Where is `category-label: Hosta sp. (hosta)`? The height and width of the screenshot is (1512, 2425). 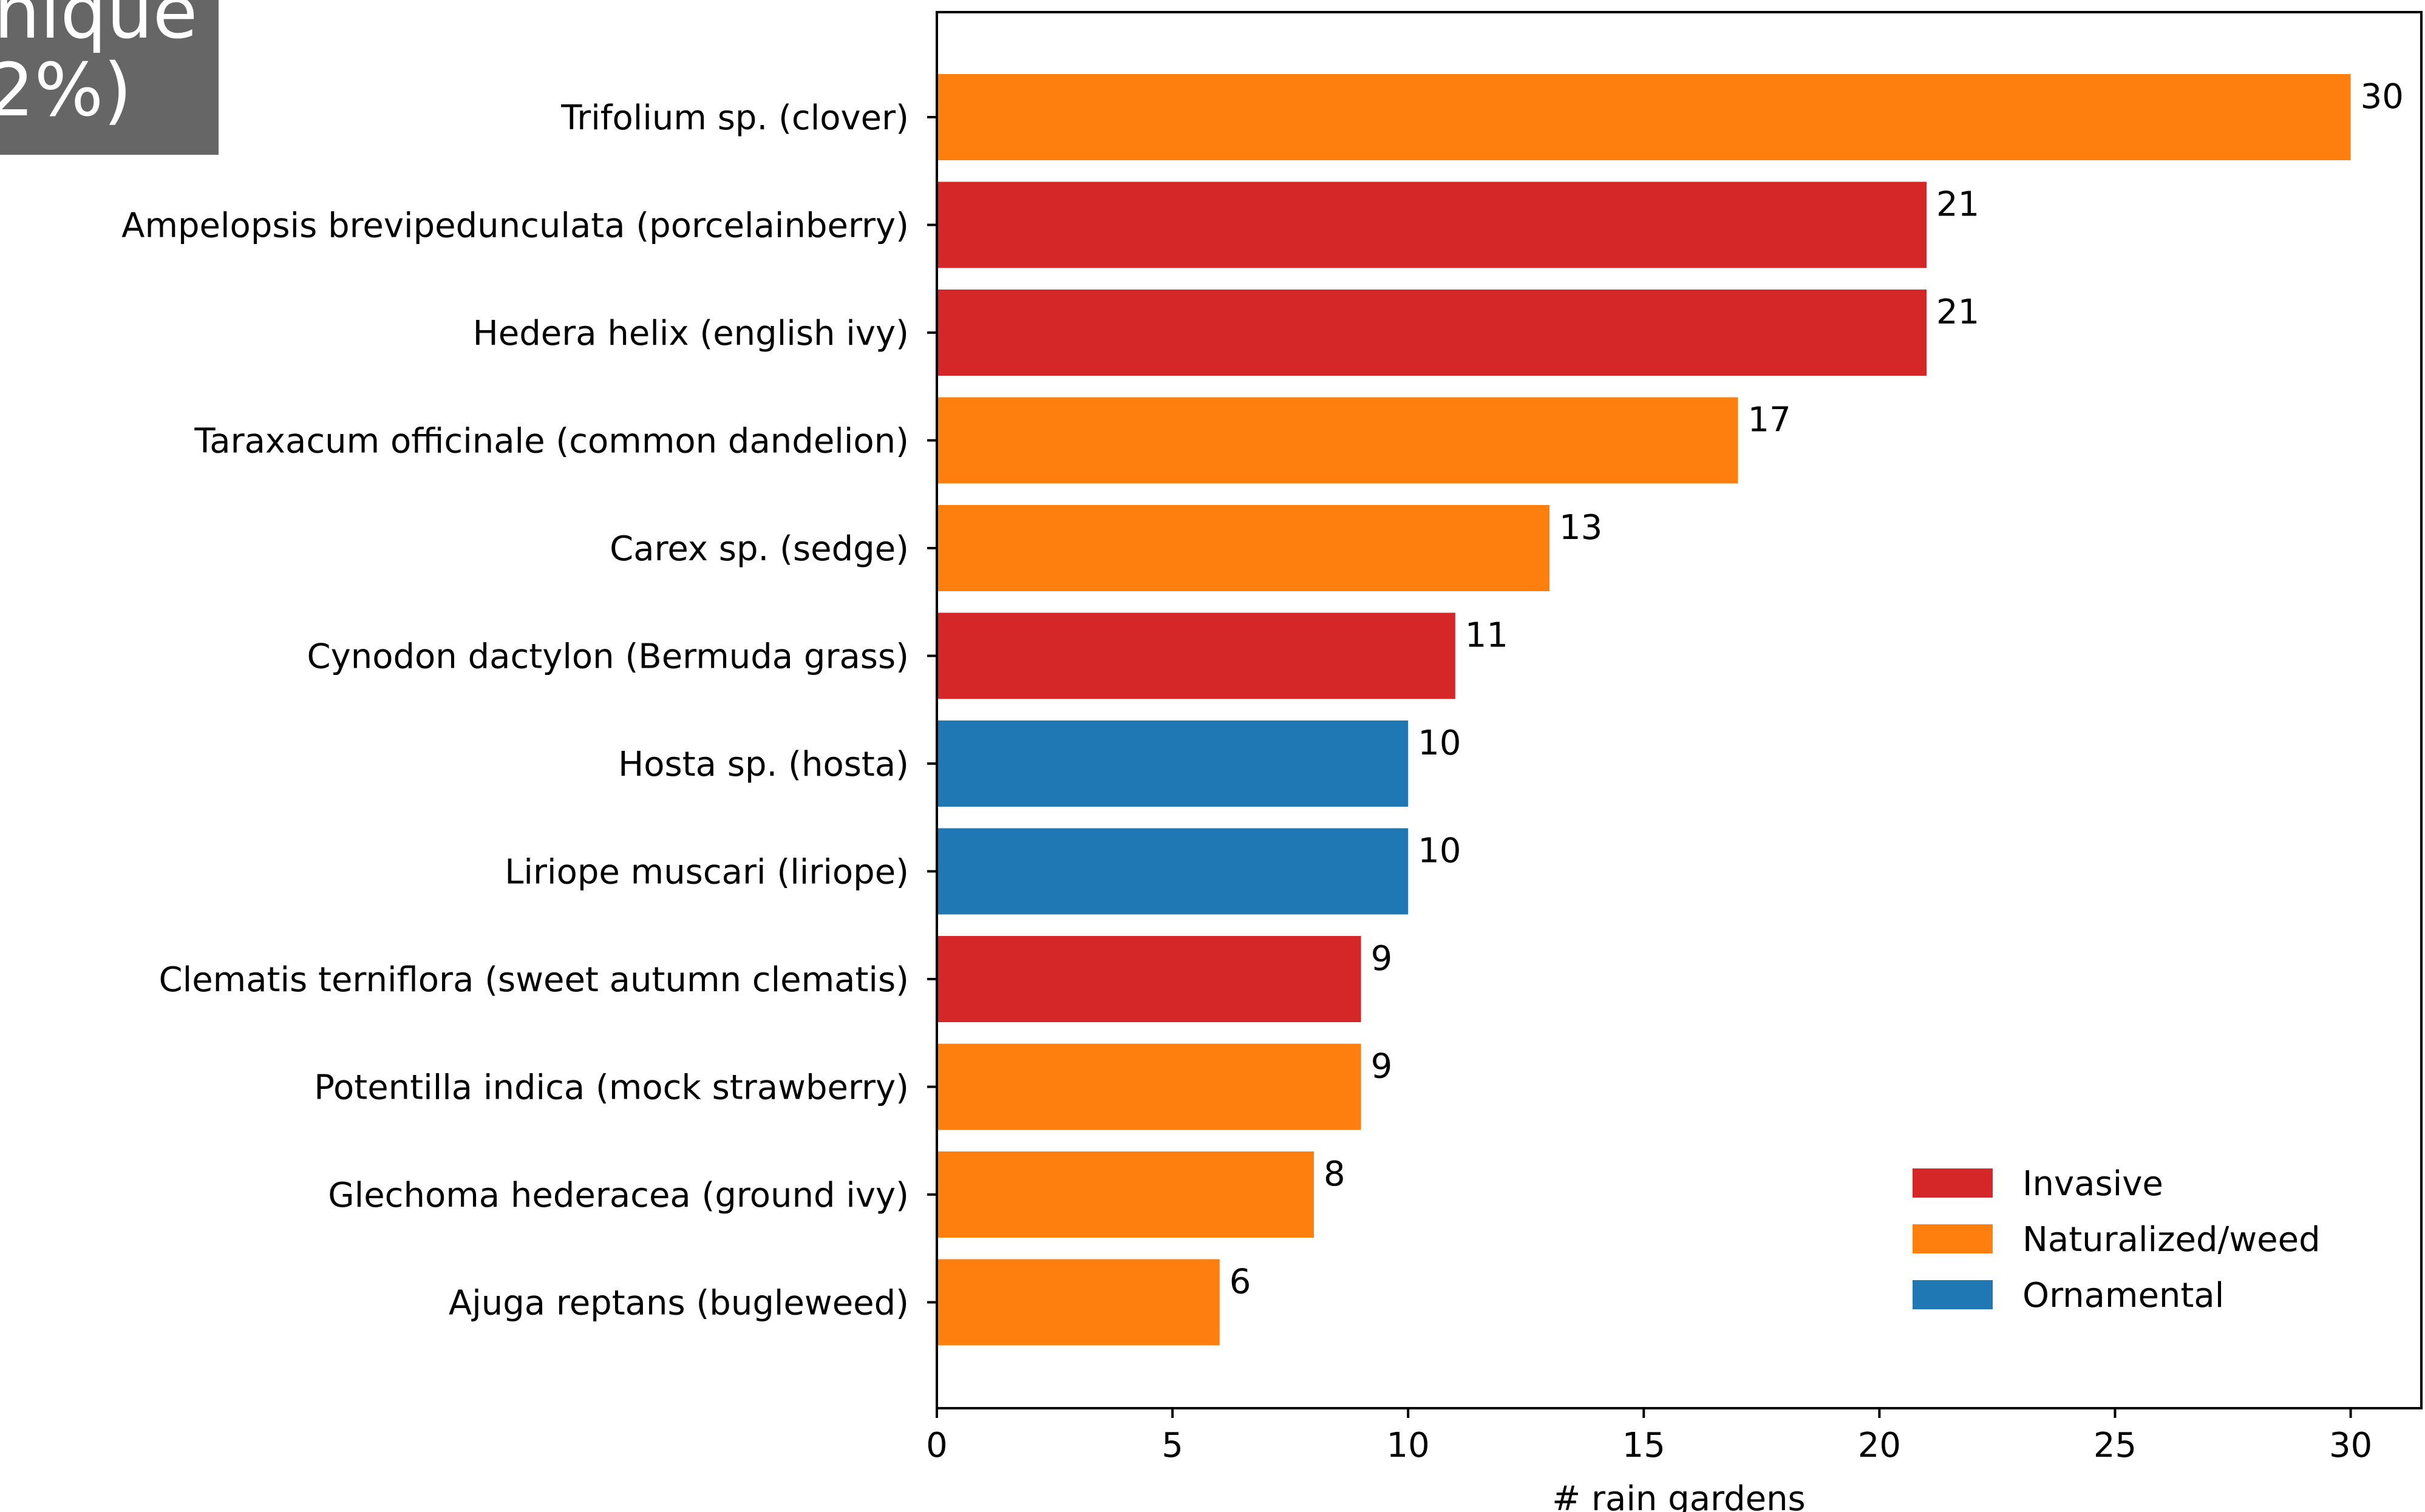
category-label: Hosta sp. (hosta) is located at coordinates (763, 764).